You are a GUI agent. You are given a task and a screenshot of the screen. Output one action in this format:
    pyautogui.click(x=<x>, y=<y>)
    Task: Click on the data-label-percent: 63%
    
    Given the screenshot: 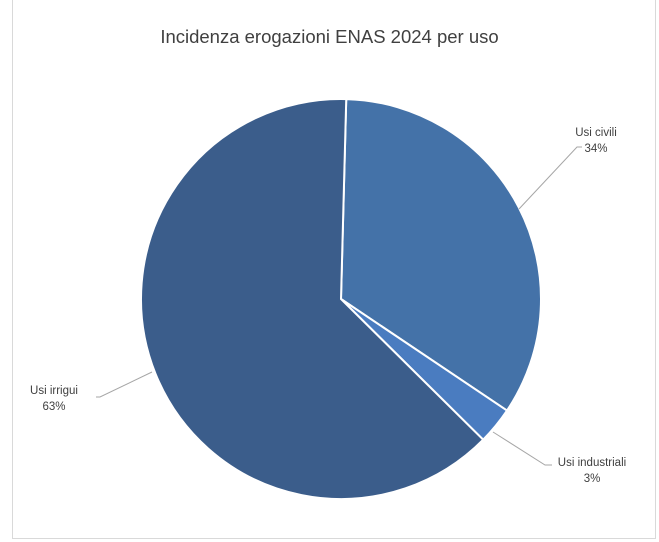 What is the action you would take?
    pyautogui.click(x=53, y=407)
    